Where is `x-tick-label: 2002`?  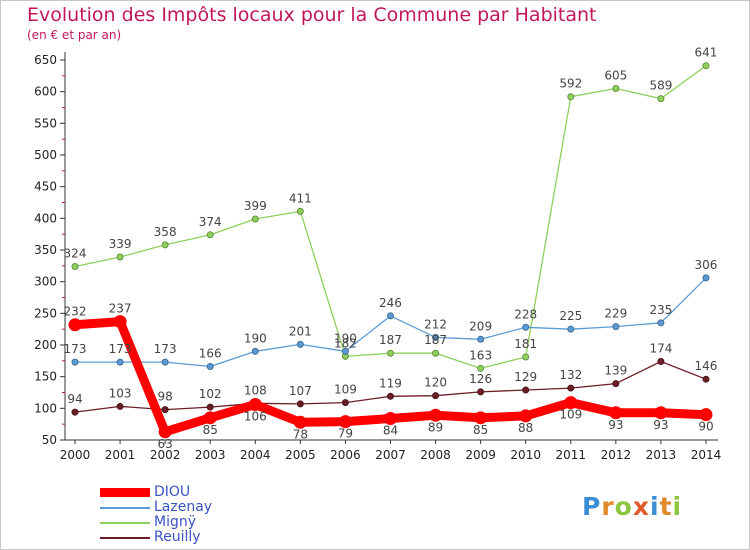
x-tick-label: 2002 is located at coordinates (165, 455).